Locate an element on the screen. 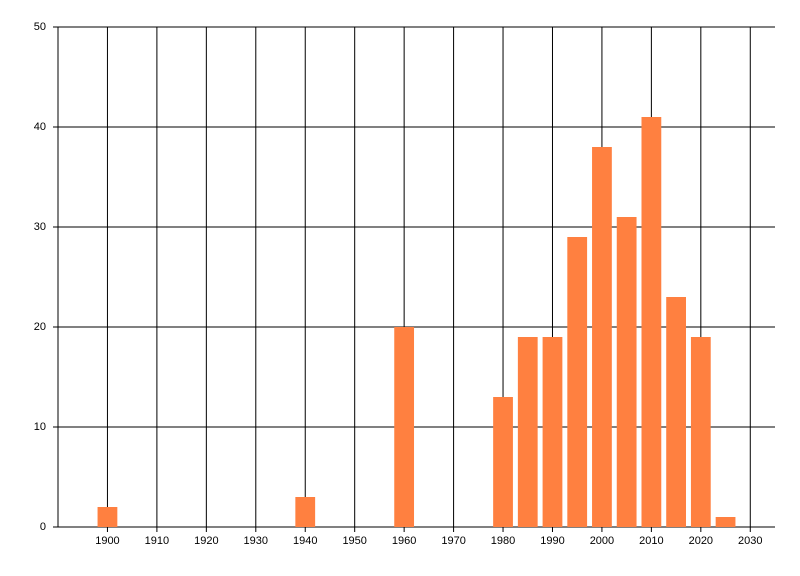 The image size is (800, 576). y-tick-label: 30 is located at coordinates (40, 227).